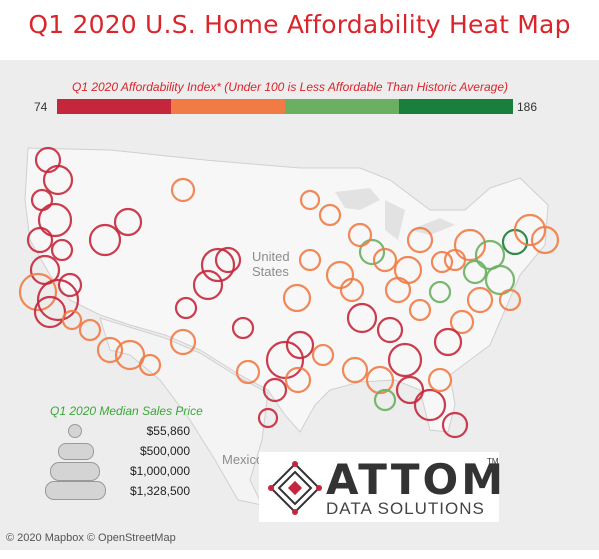 This screenshot has height=559, width=599. What do you see at coordinates (416, 479) in the screenshot?
I see `attom-logo-name: ATTOM` at bounding box center [416, 479].